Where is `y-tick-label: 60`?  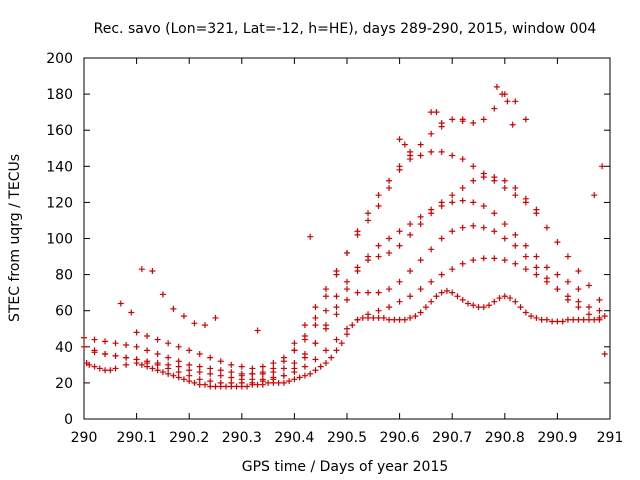 y-tick-label: 60 is located at coordinates (64, 312).